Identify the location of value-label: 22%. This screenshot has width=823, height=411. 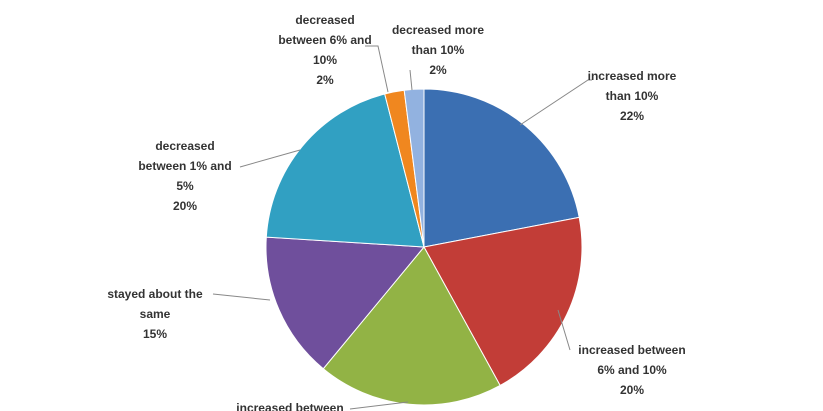
(632, 116).